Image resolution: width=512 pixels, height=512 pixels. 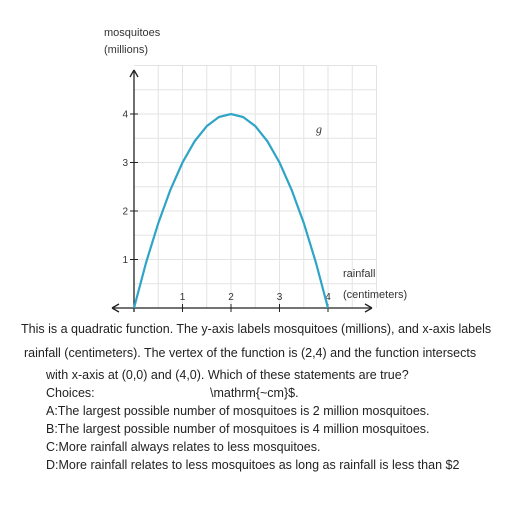 I want to click on y-axis-arrow-up, so click(x=134, y=73).